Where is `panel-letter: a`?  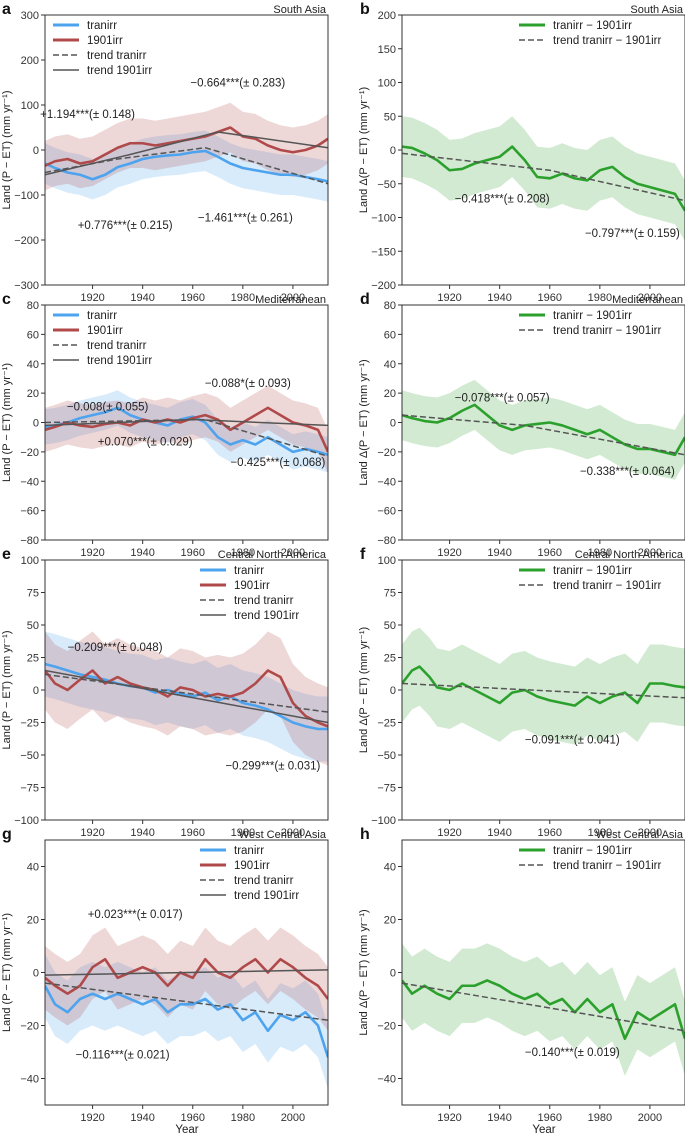
panel-letter: a is located at coordinates (6, 9).